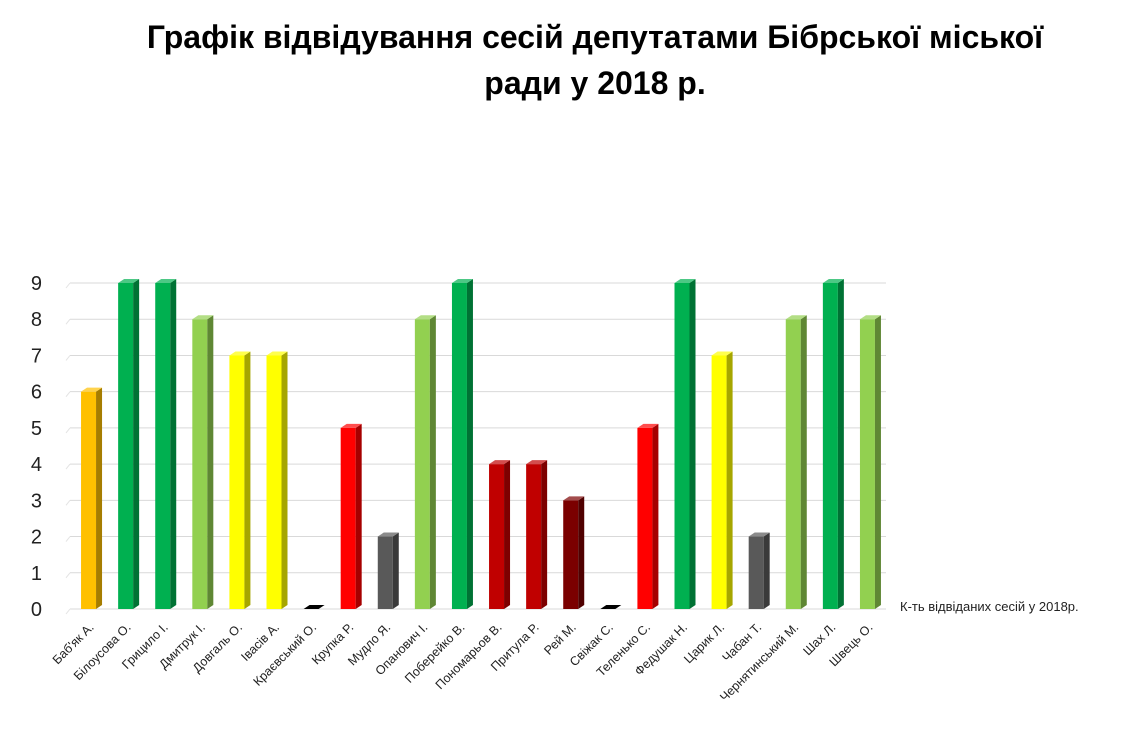 This screenshot has width=1141, height=752. I want to click on x-tick-label: Царик Л., so click(704, 643).